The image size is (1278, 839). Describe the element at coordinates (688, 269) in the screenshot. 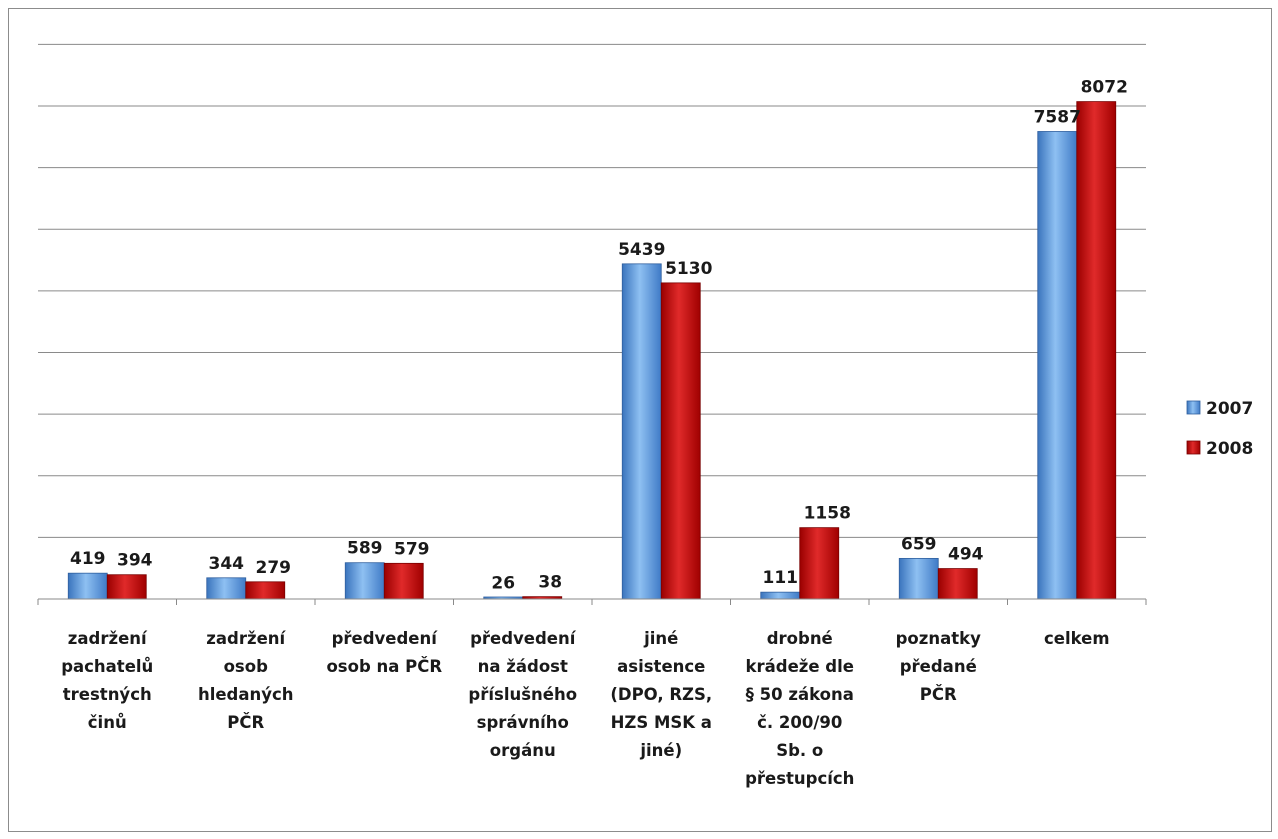

I see `data-label-2008-4: 5130` at that location.